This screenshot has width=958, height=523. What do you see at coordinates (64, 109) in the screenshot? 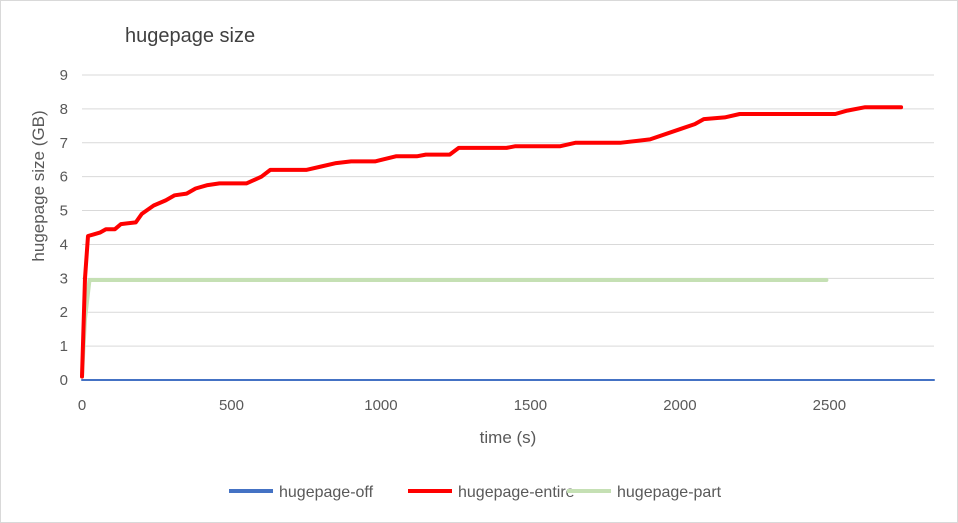
I see `y-tick-label: 8` at bounding box center [64, 109].